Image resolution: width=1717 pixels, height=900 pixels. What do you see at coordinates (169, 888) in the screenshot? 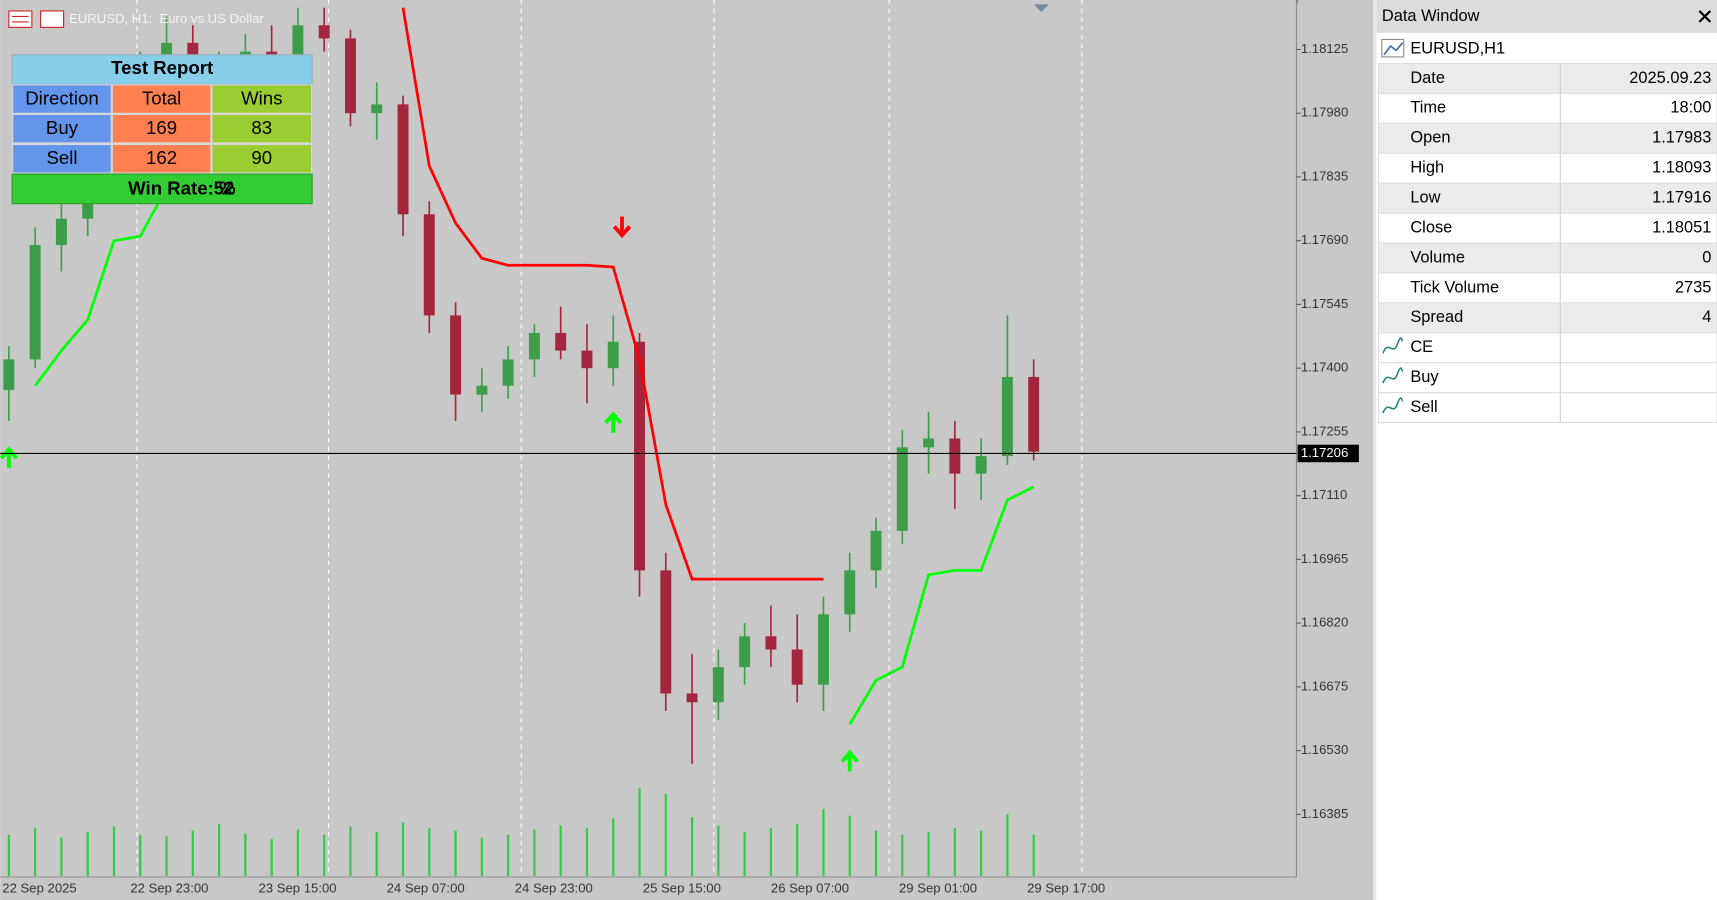
I see `x-tick-label: 22 Sep 23:00` at bounding box center [169, 888].